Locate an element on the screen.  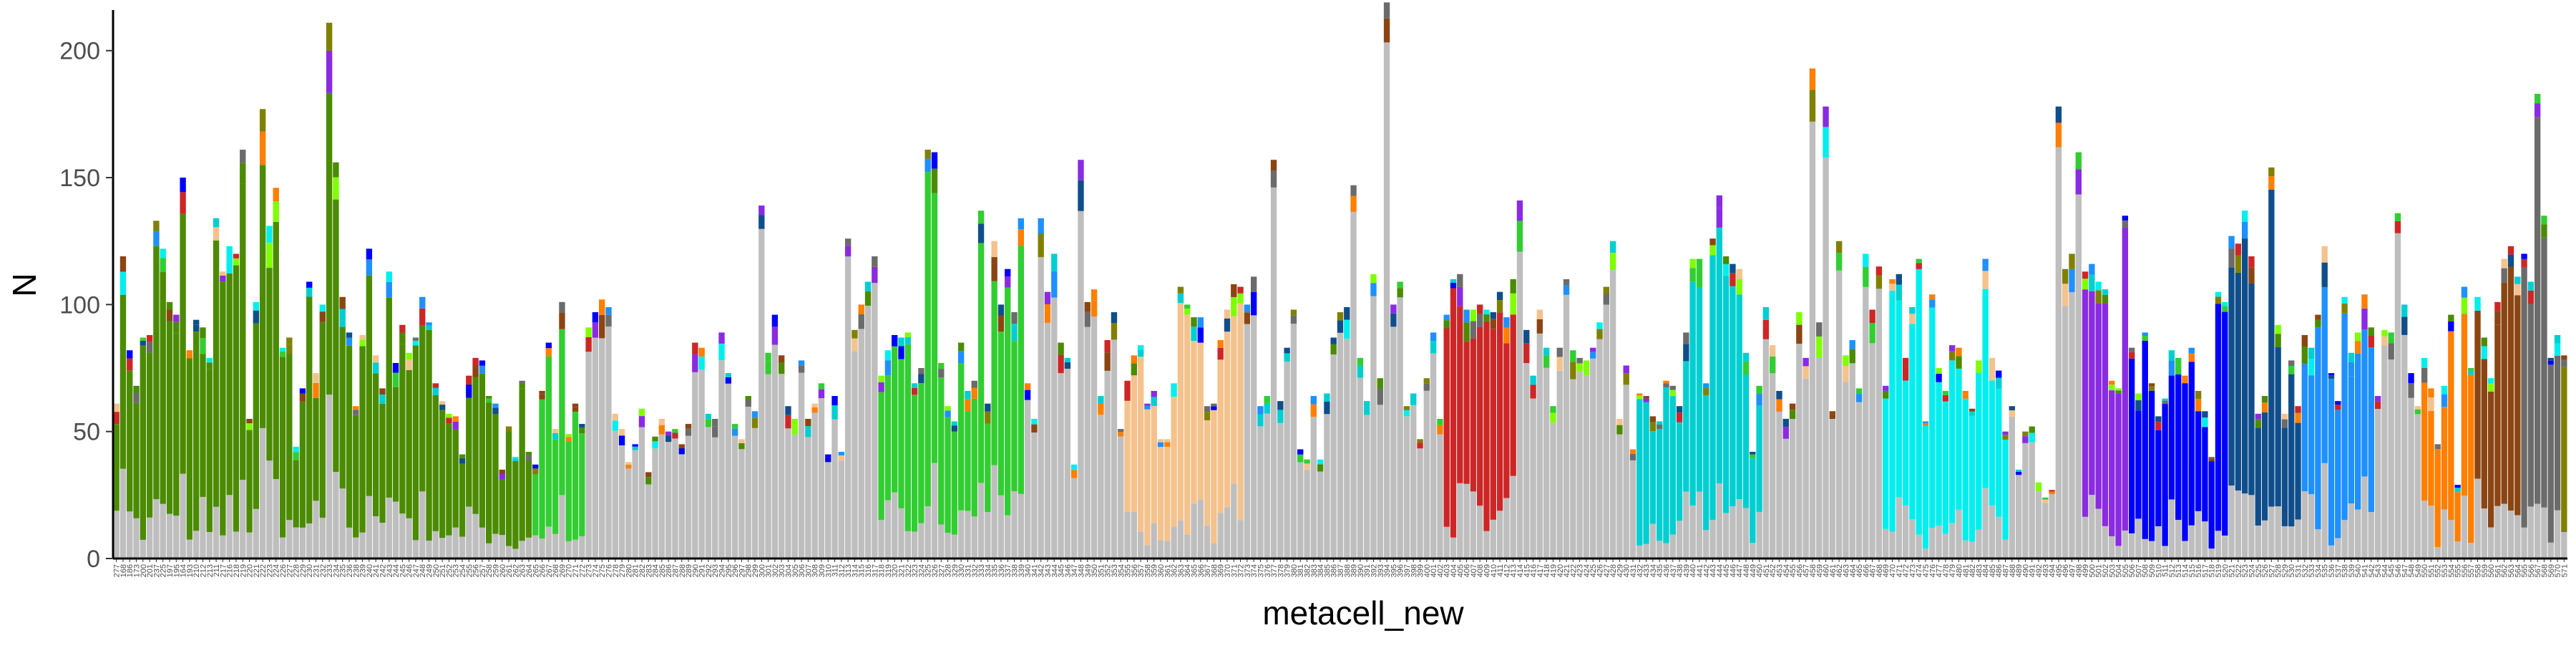
x-tick-label: 220 is located at coordinates (250, 571).